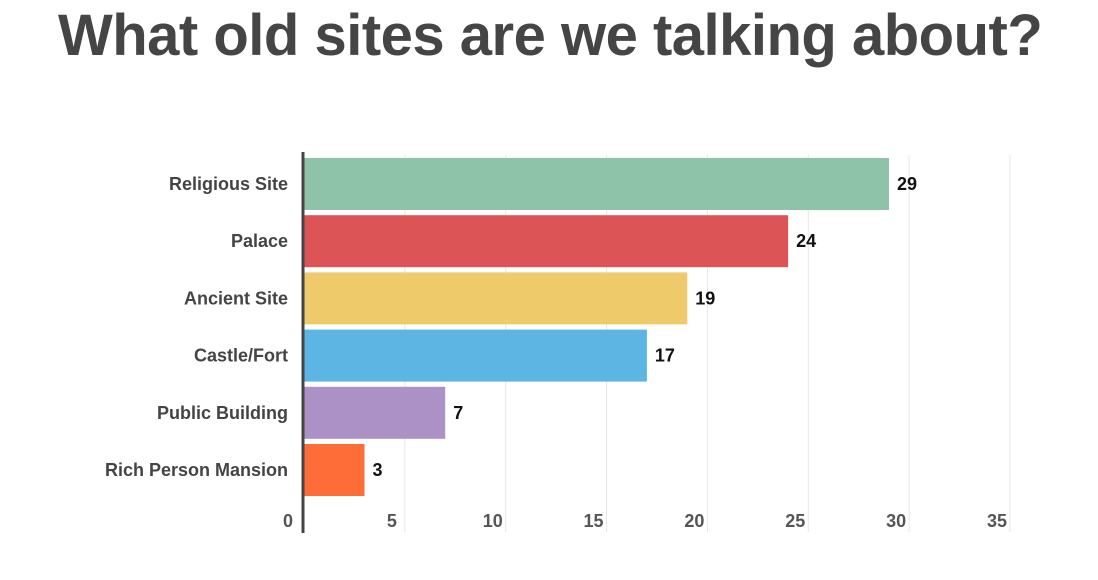 The image size is (1098, 580). Describe the element at coordinates (493, 521) in the screenshot. I see `x-tick-label: 10` at that location.